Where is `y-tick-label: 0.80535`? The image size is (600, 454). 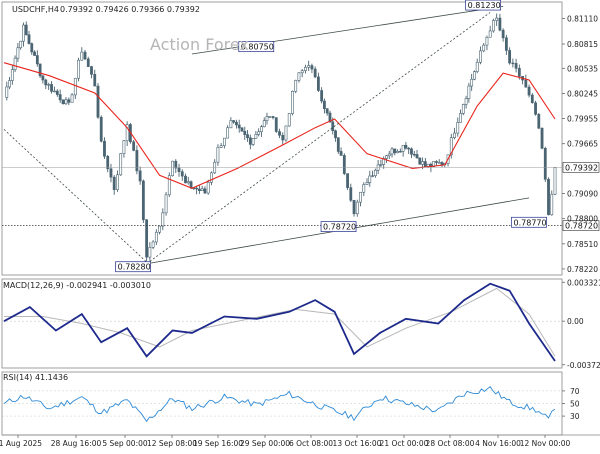
y-tick-label: 0.80535 is located at coordinates (582, 68).